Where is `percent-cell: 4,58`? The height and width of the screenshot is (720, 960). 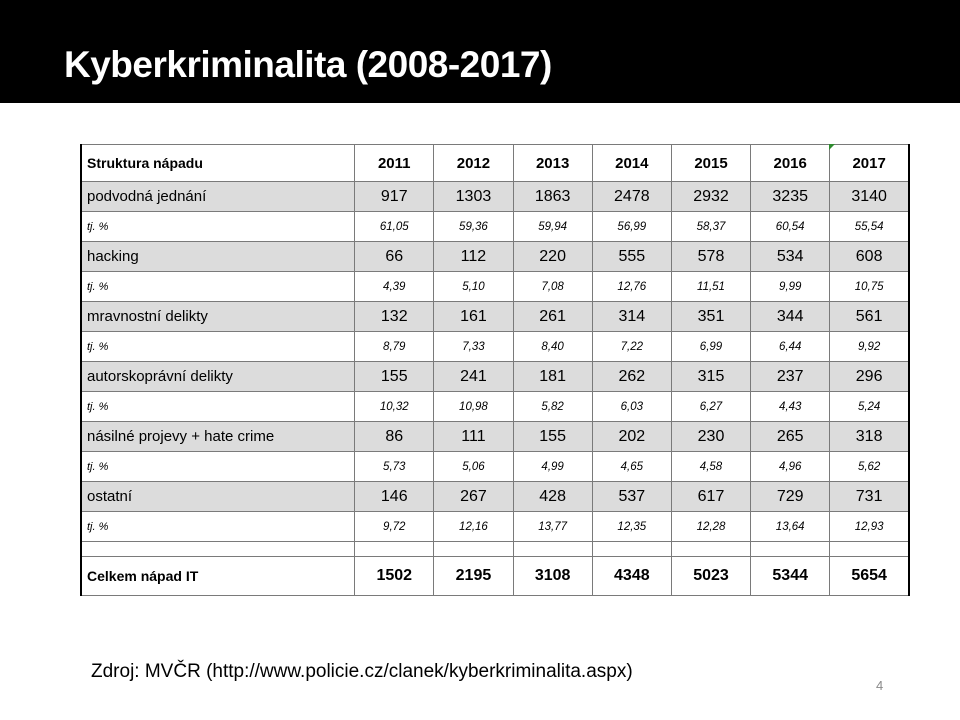
percent-cell: 4,58 is located at coordinates (711, 466).